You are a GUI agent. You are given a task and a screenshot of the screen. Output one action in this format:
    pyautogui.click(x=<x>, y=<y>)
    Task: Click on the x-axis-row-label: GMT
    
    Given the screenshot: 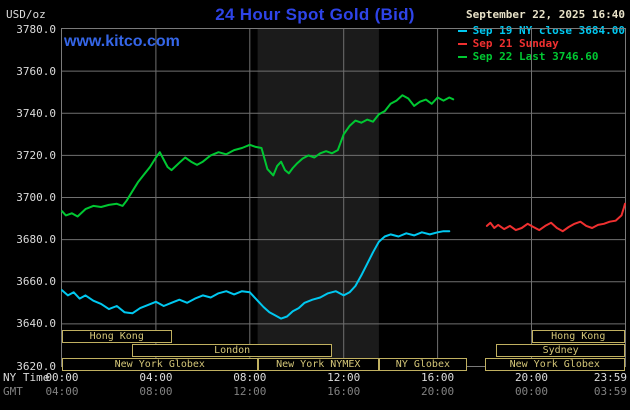 What is the action you would take?
    pyautogui.click(x=13, y=391)
    